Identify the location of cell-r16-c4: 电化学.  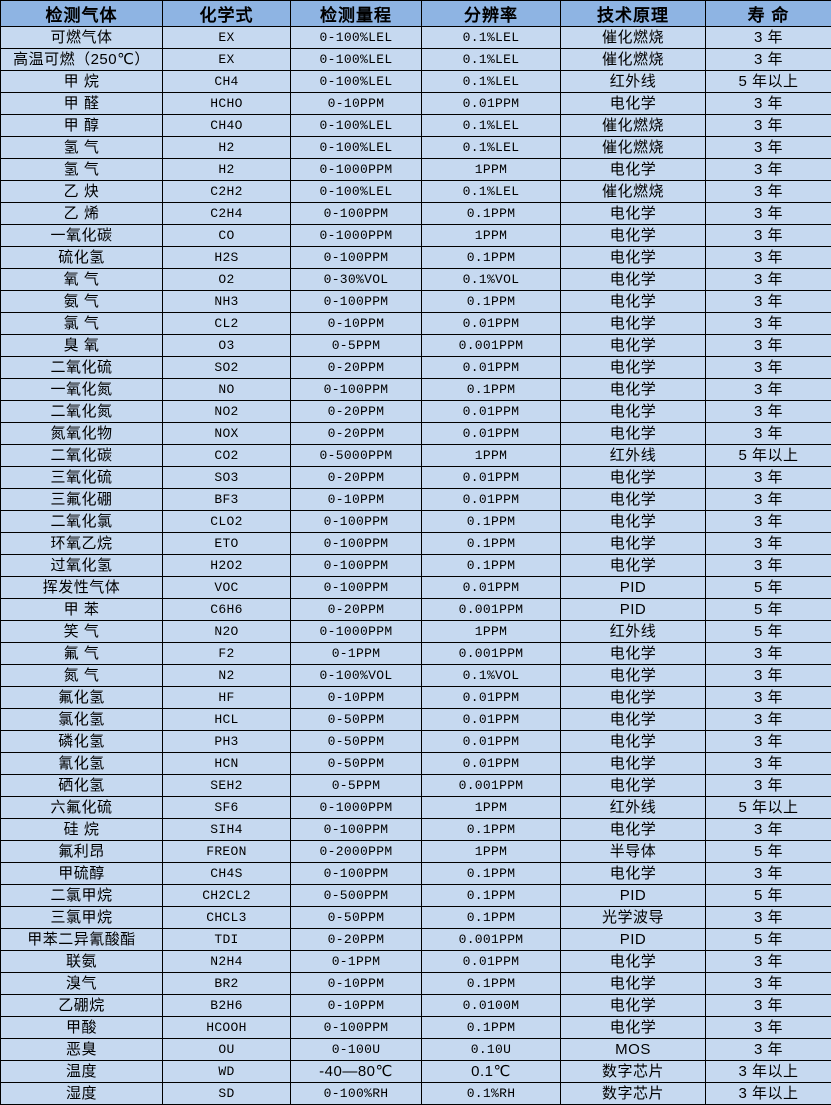
(633, 390).